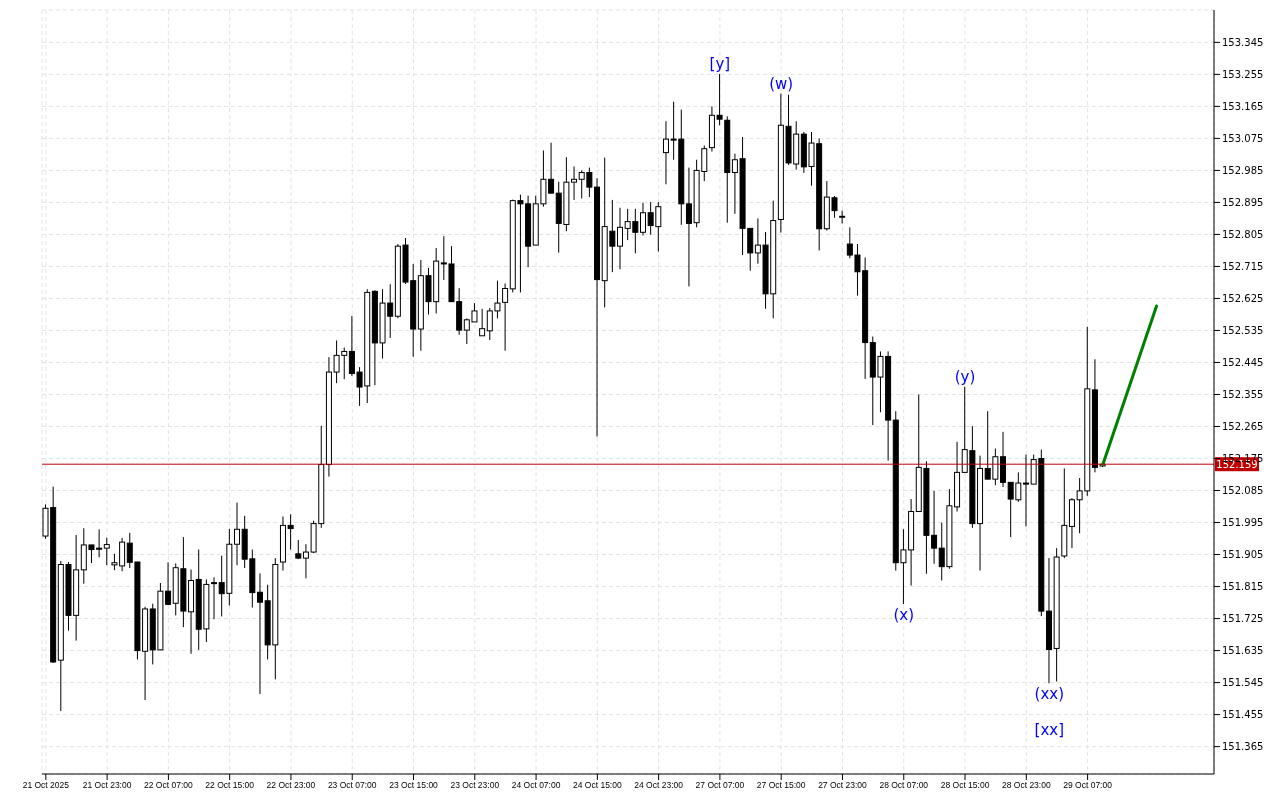  I want to click on x-tick-label: 29 Oct 07:00, so click(1088, 785).